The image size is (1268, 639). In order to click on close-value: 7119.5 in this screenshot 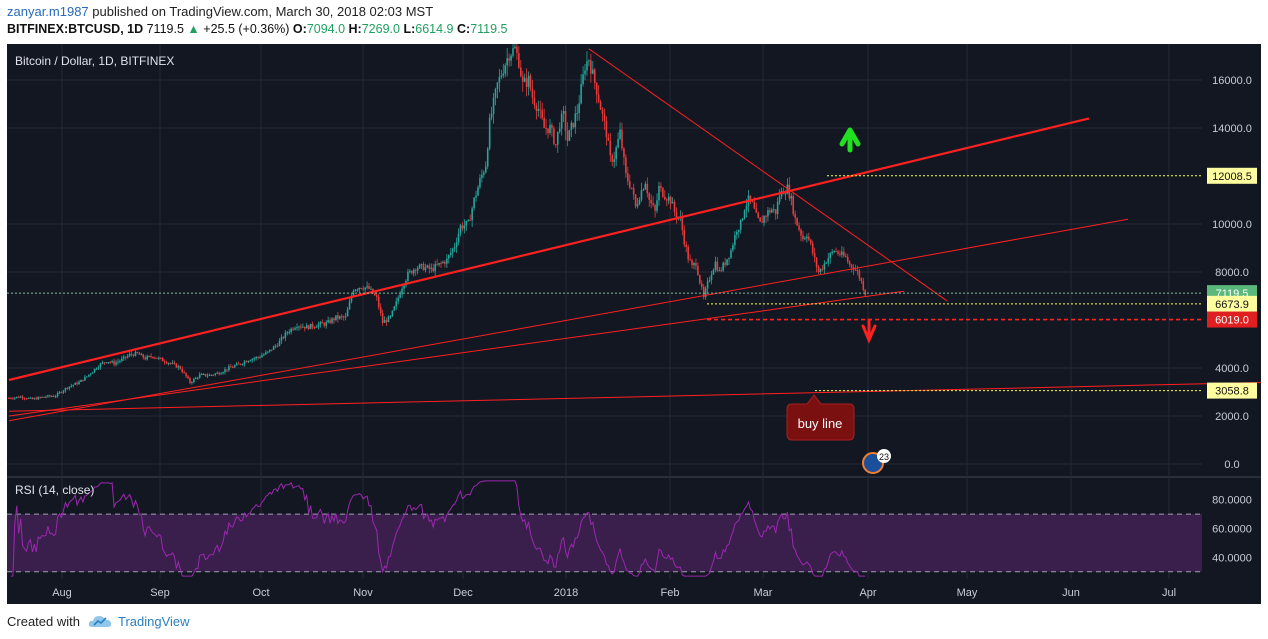, I will do `click(489, 29)`.